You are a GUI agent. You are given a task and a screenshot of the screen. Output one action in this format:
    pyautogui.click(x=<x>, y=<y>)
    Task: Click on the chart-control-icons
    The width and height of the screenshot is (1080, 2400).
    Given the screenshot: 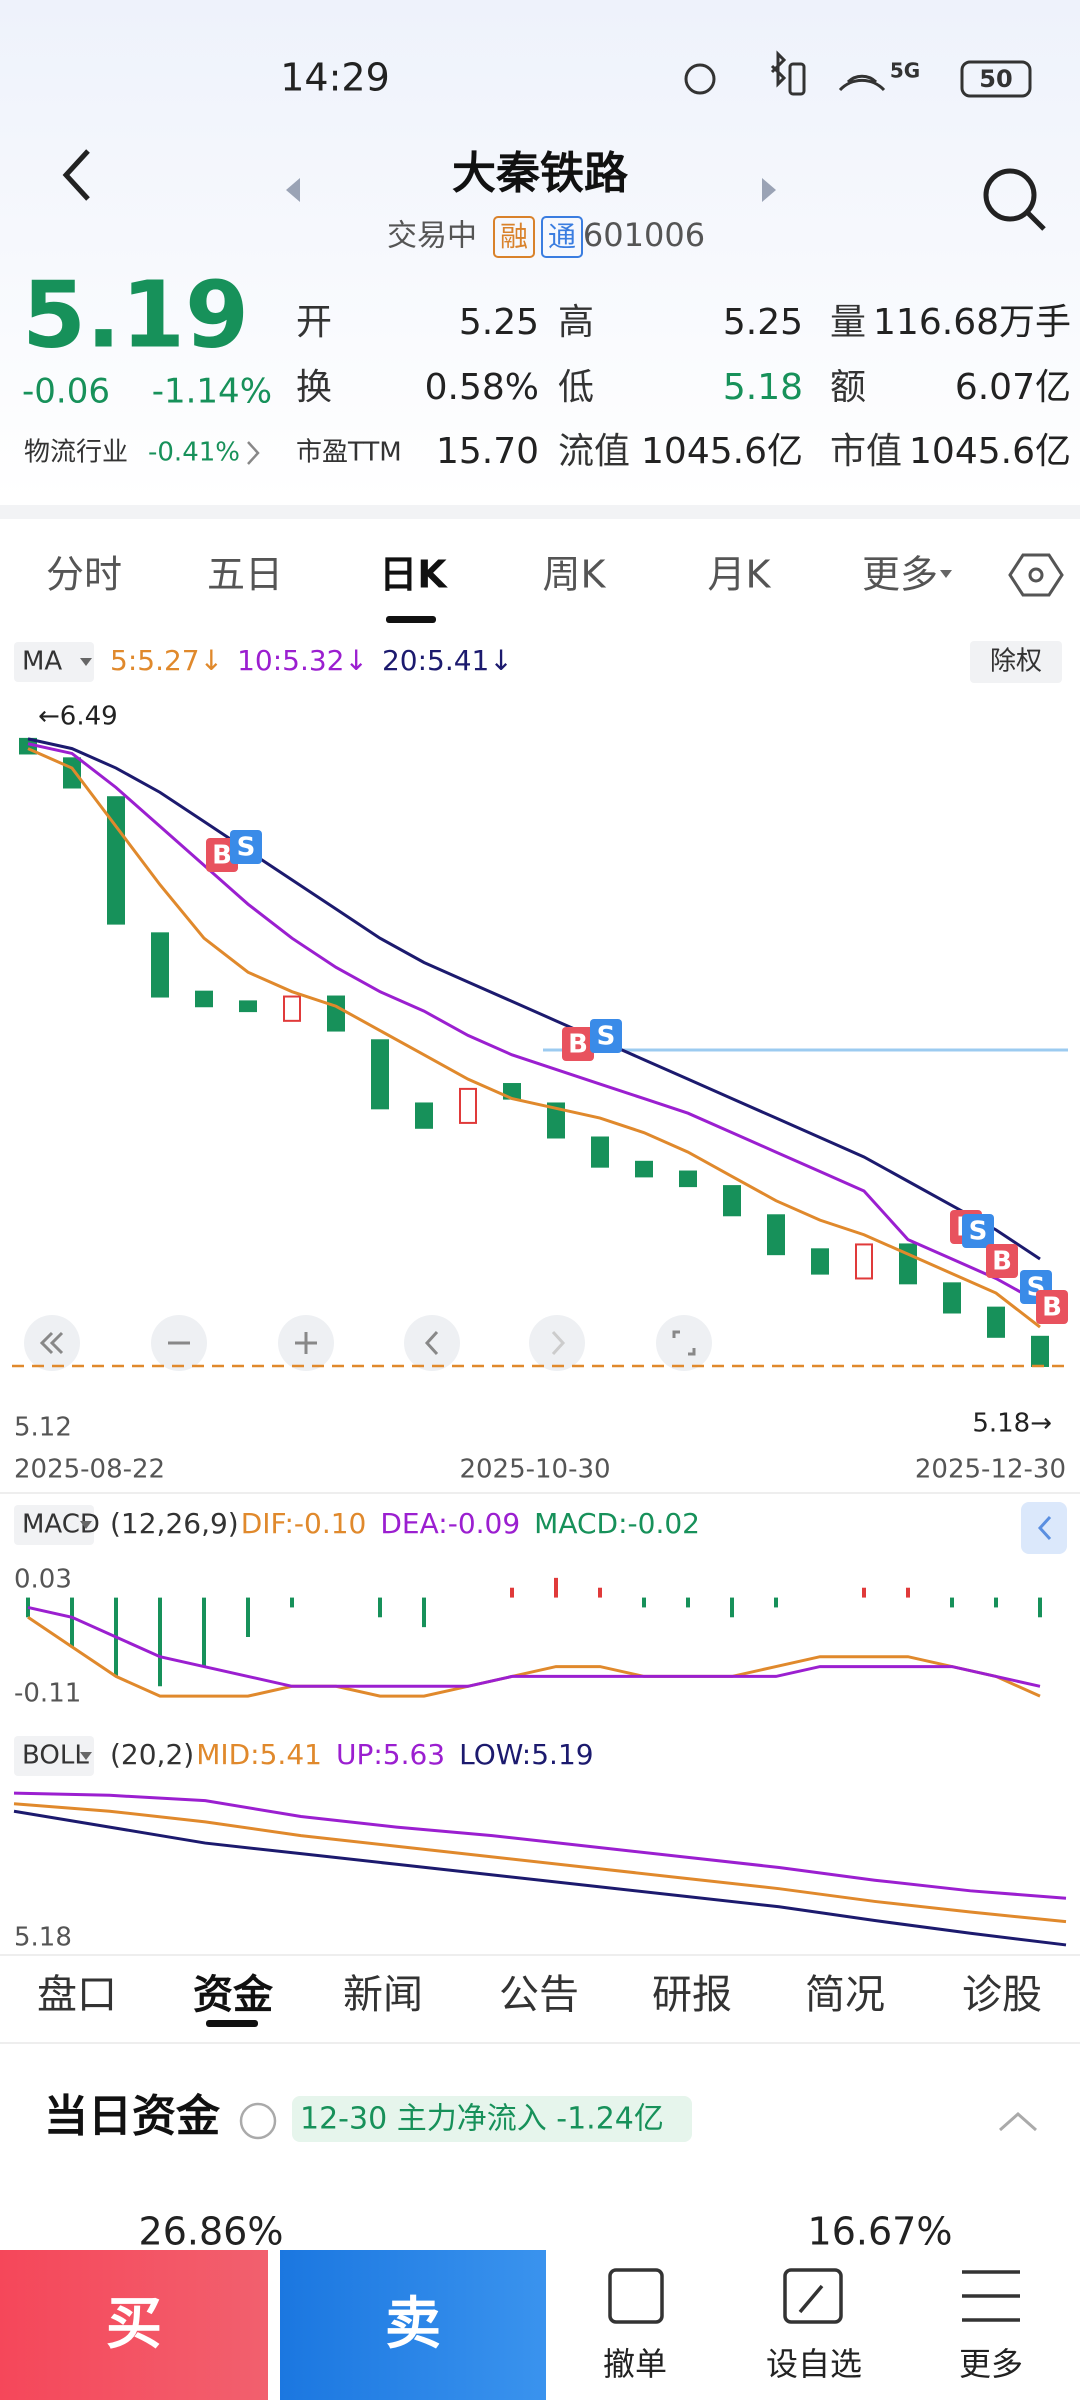 What is the action you would take?
    pyautogui.click(x=367, y=1343)
    